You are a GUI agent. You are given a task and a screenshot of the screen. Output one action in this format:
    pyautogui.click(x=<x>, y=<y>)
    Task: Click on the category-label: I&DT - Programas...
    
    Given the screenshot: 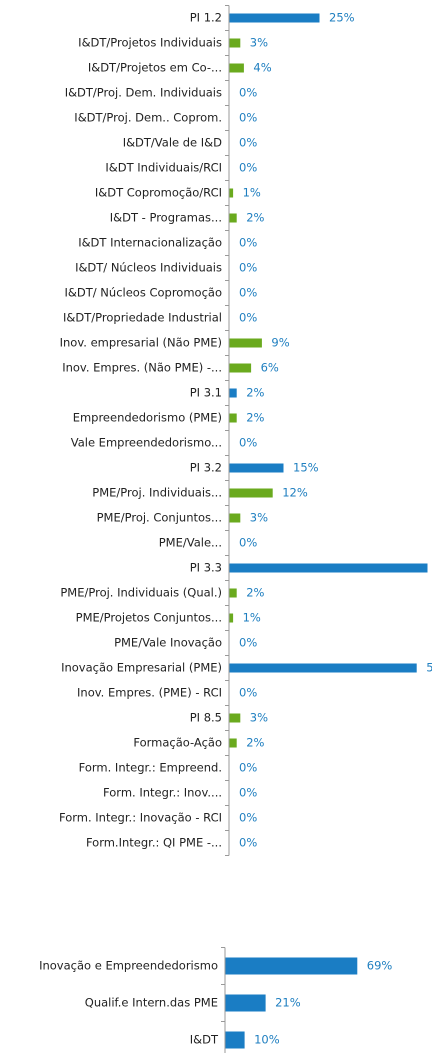 What is the action you would take?
    pyautogui.click(x=166, y=218)
    